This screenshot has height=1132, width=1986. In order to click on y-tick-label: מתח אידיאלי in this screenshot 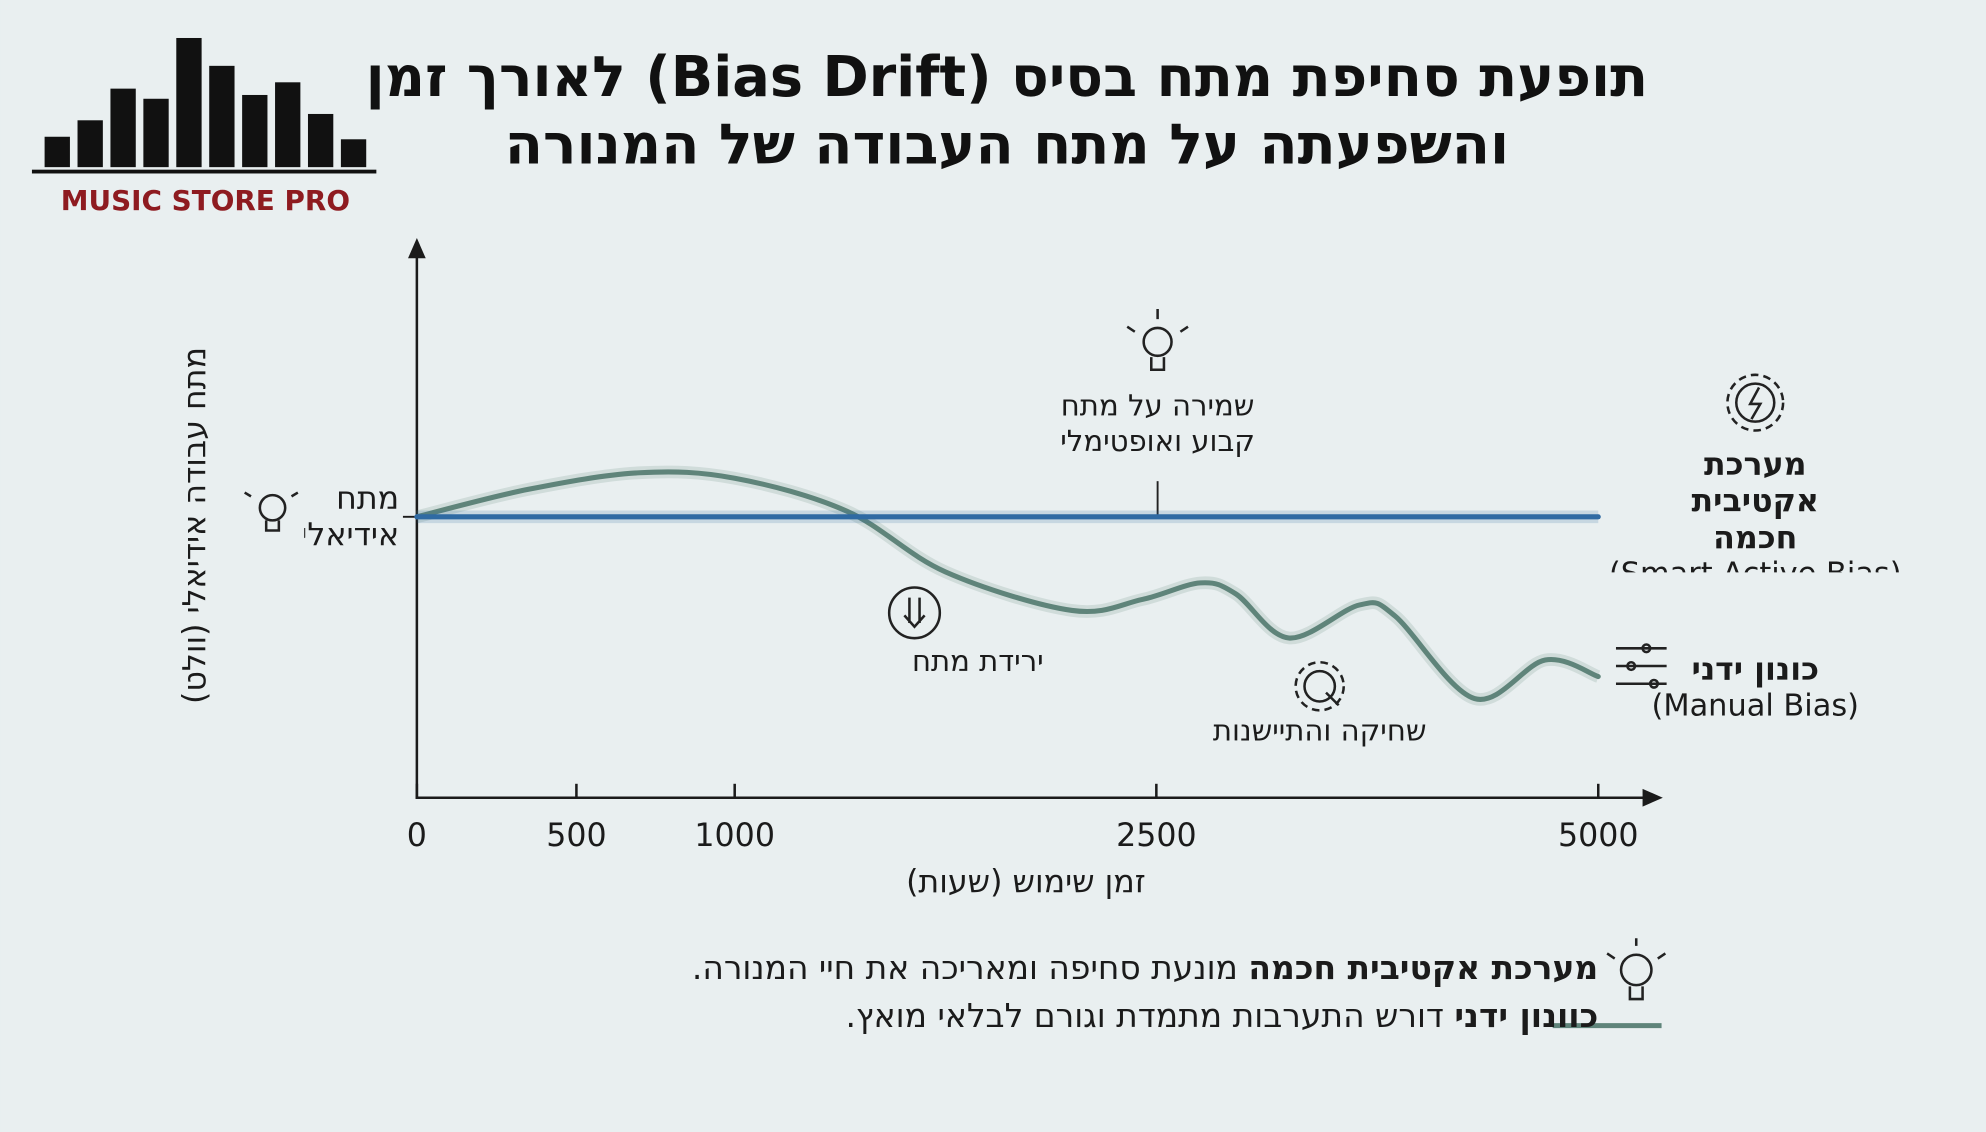, I will do `click(352, 517)`.